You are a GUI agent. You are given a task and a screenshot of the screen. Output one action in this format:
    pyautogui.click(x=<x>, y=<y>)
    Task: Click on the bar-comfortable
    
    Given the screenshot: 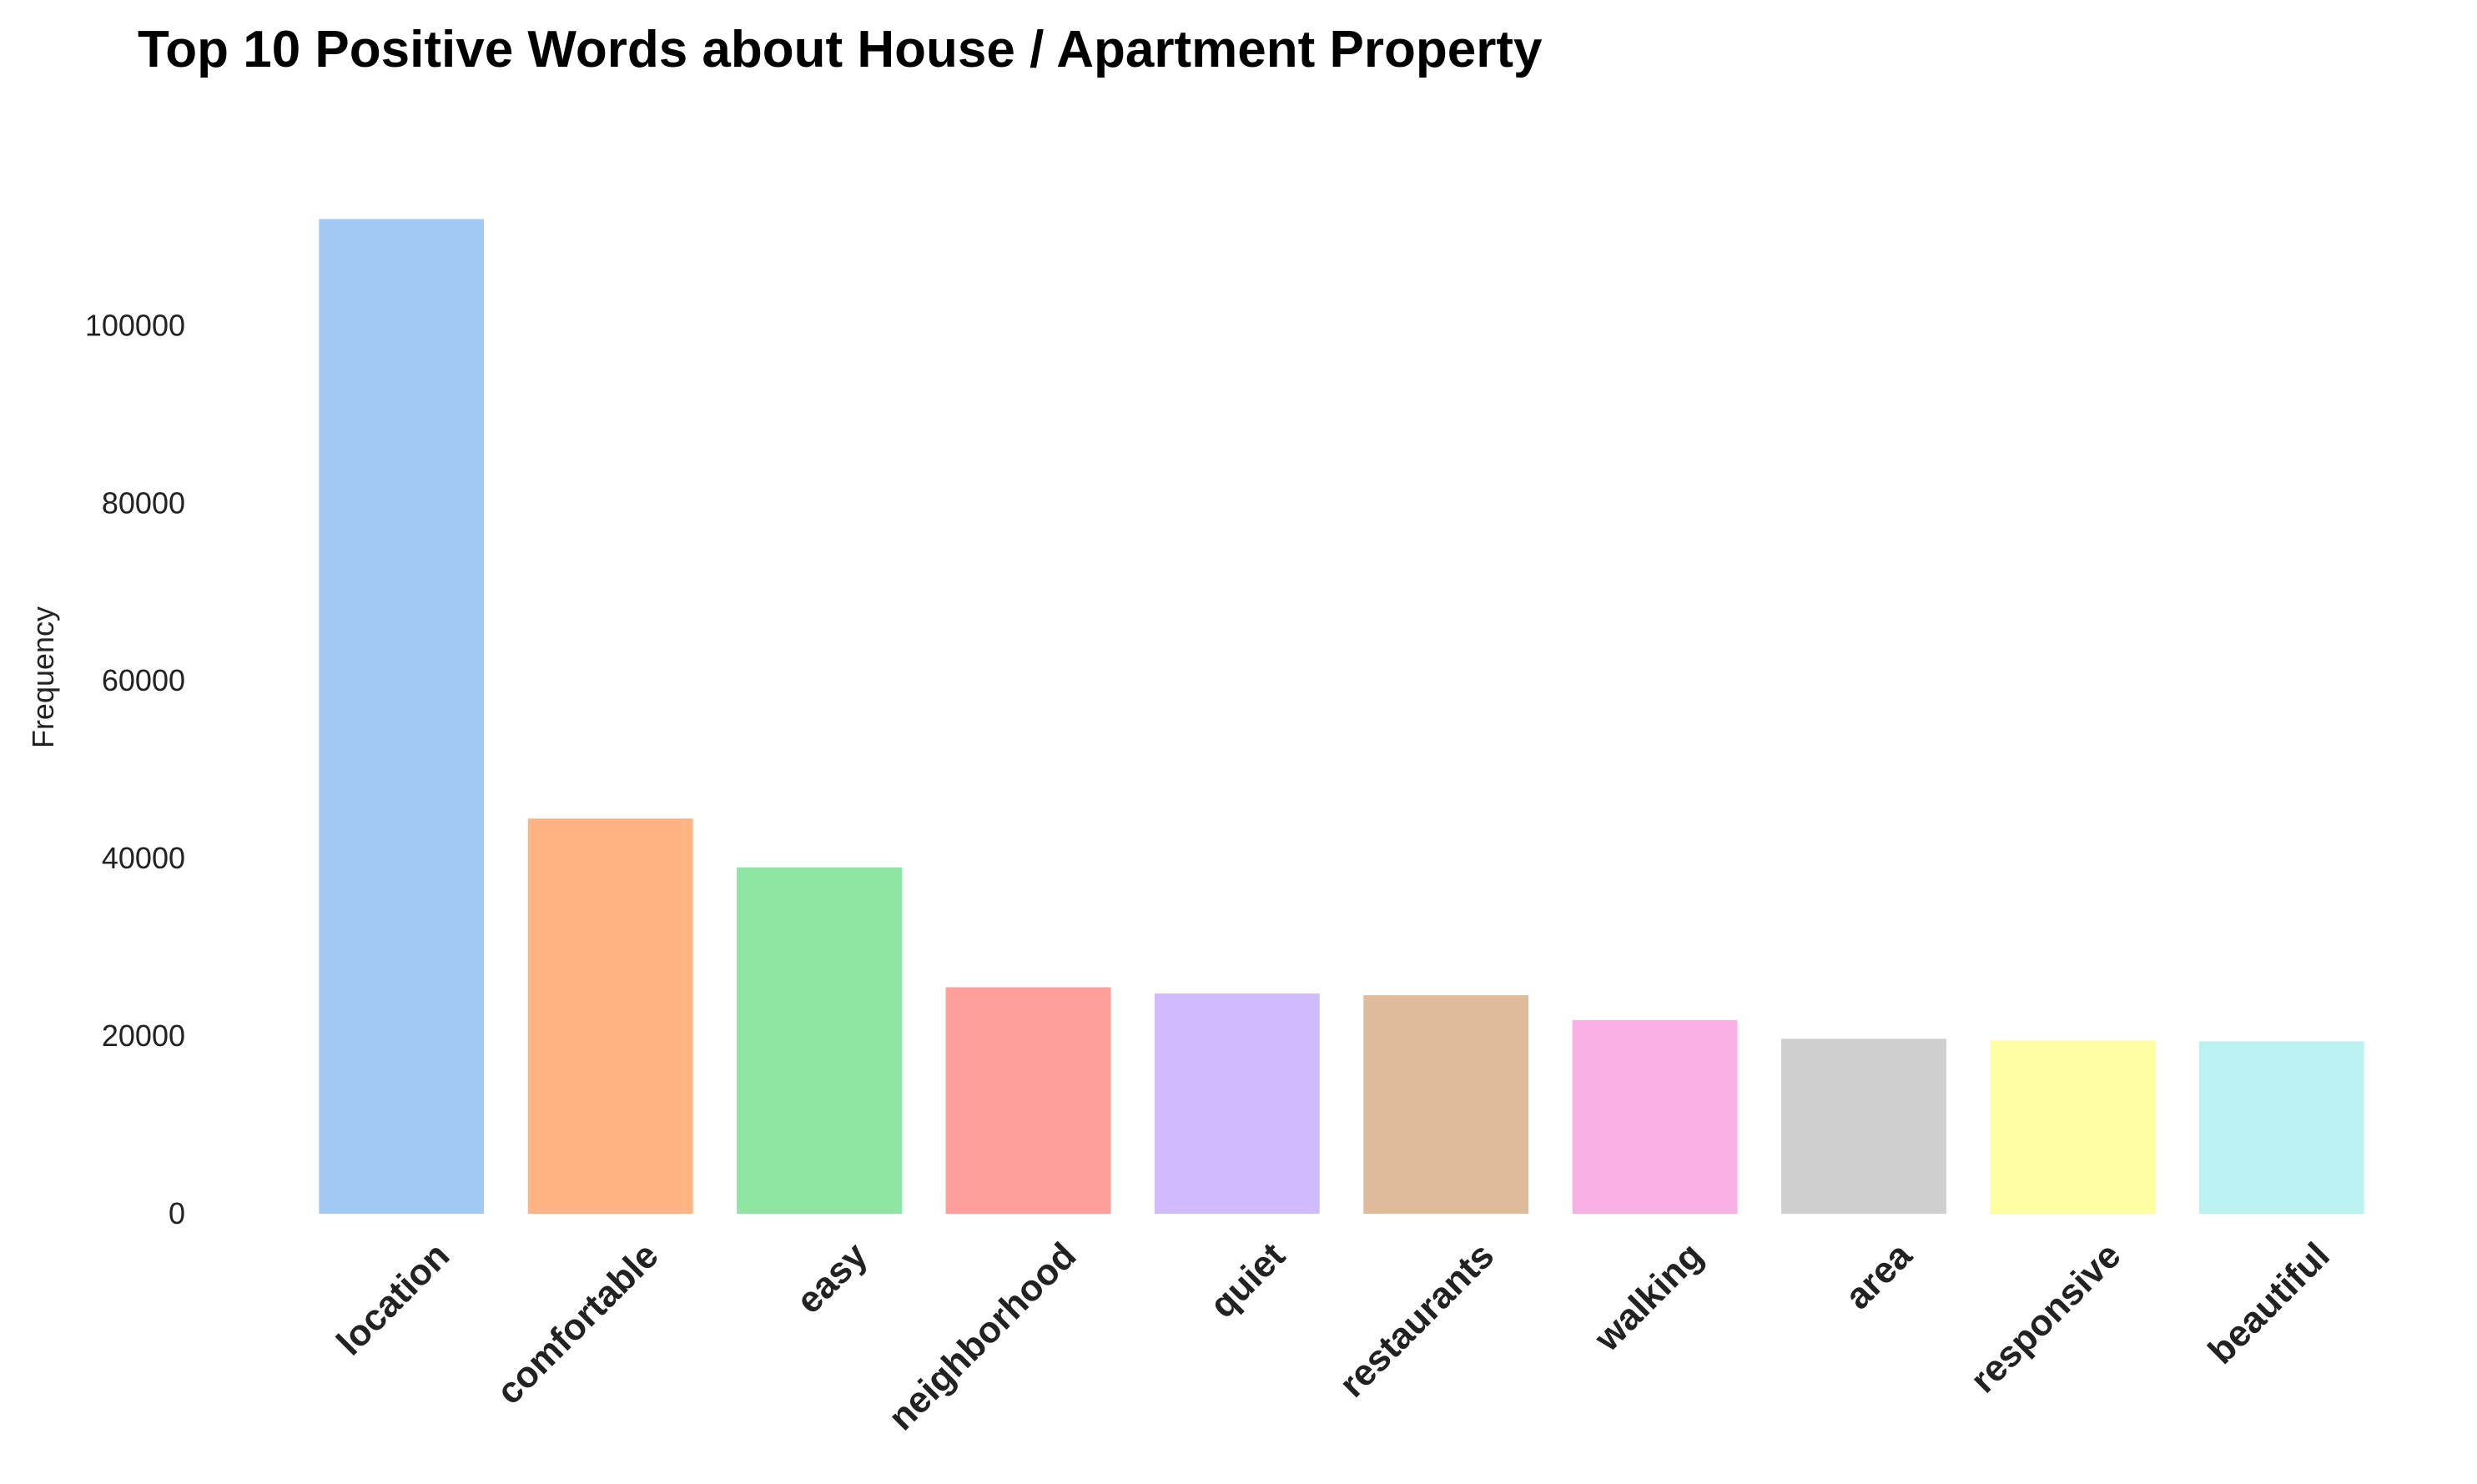 What is the action you would take?
    pyautogui.click(x=610, y=1016)
    